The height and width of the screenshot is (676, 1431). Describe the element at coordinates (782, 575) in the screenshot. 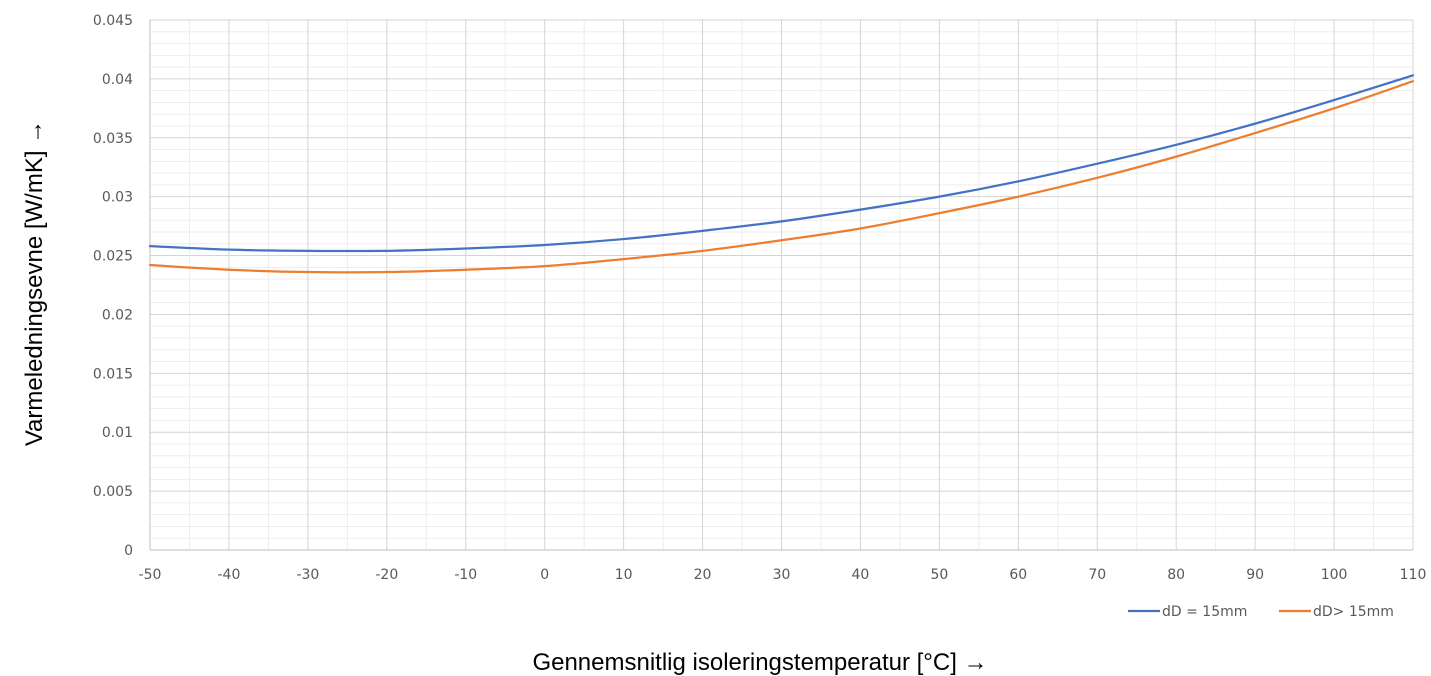

I see `x-tick-label: 30` at that location.